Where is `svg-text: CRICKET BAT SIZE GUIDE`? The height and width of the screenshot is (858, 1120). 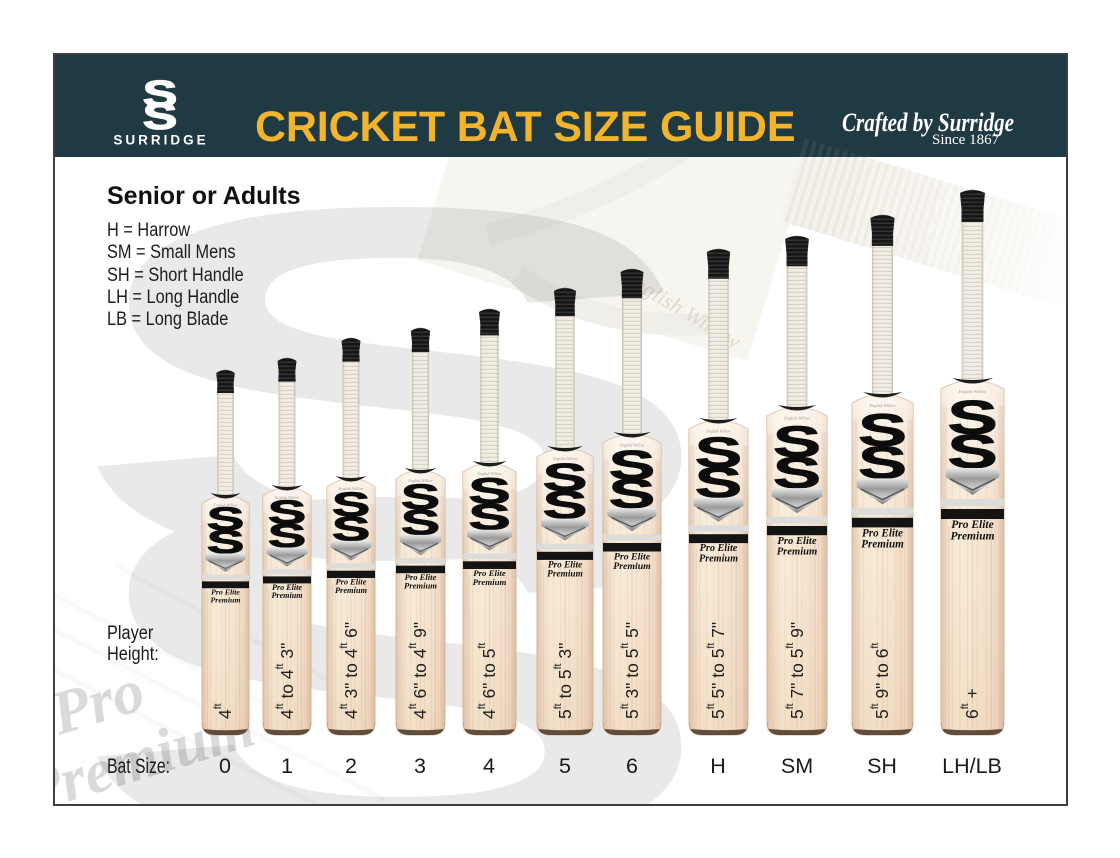
svg-text: CRICKET BAT SIZE GUIDE is located at coordinates (525, 127).